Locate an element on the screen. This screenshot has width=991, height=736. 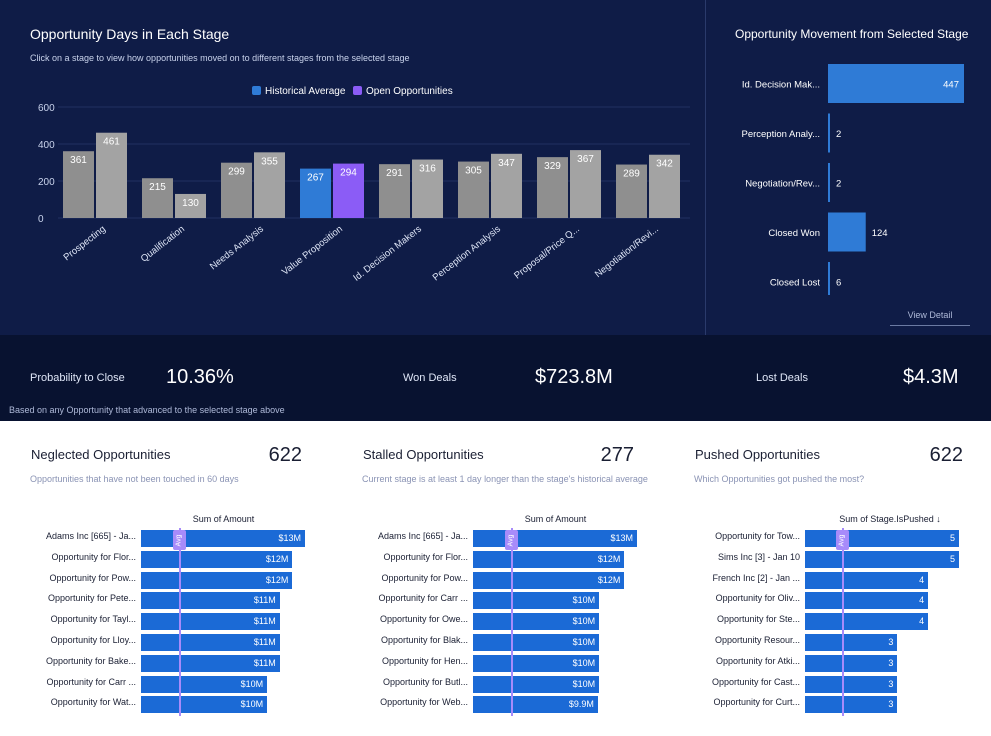
y-tick-label: 200 is located at coordinates (46, 182).